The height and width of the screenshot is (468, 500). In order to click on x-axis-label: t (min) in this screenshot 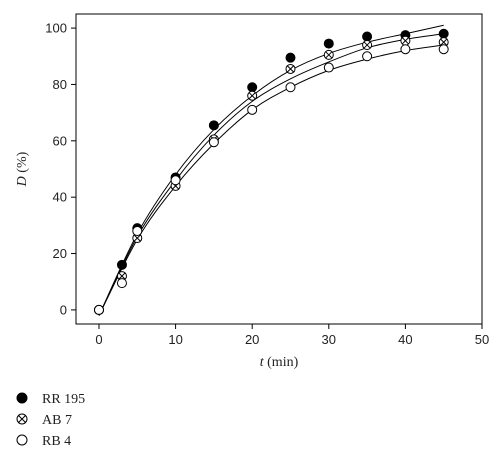, I will do `click(279, 362)`.